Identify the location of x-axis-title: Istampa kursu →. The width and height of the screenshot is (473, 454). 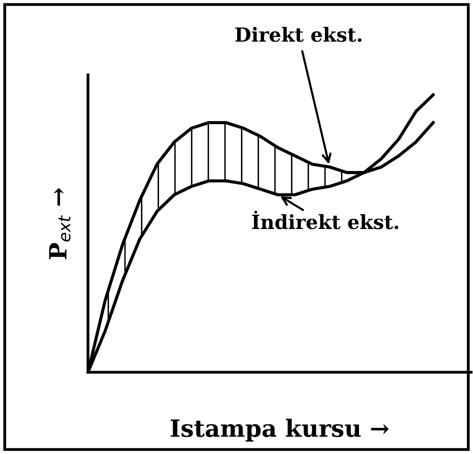
(279, 430).